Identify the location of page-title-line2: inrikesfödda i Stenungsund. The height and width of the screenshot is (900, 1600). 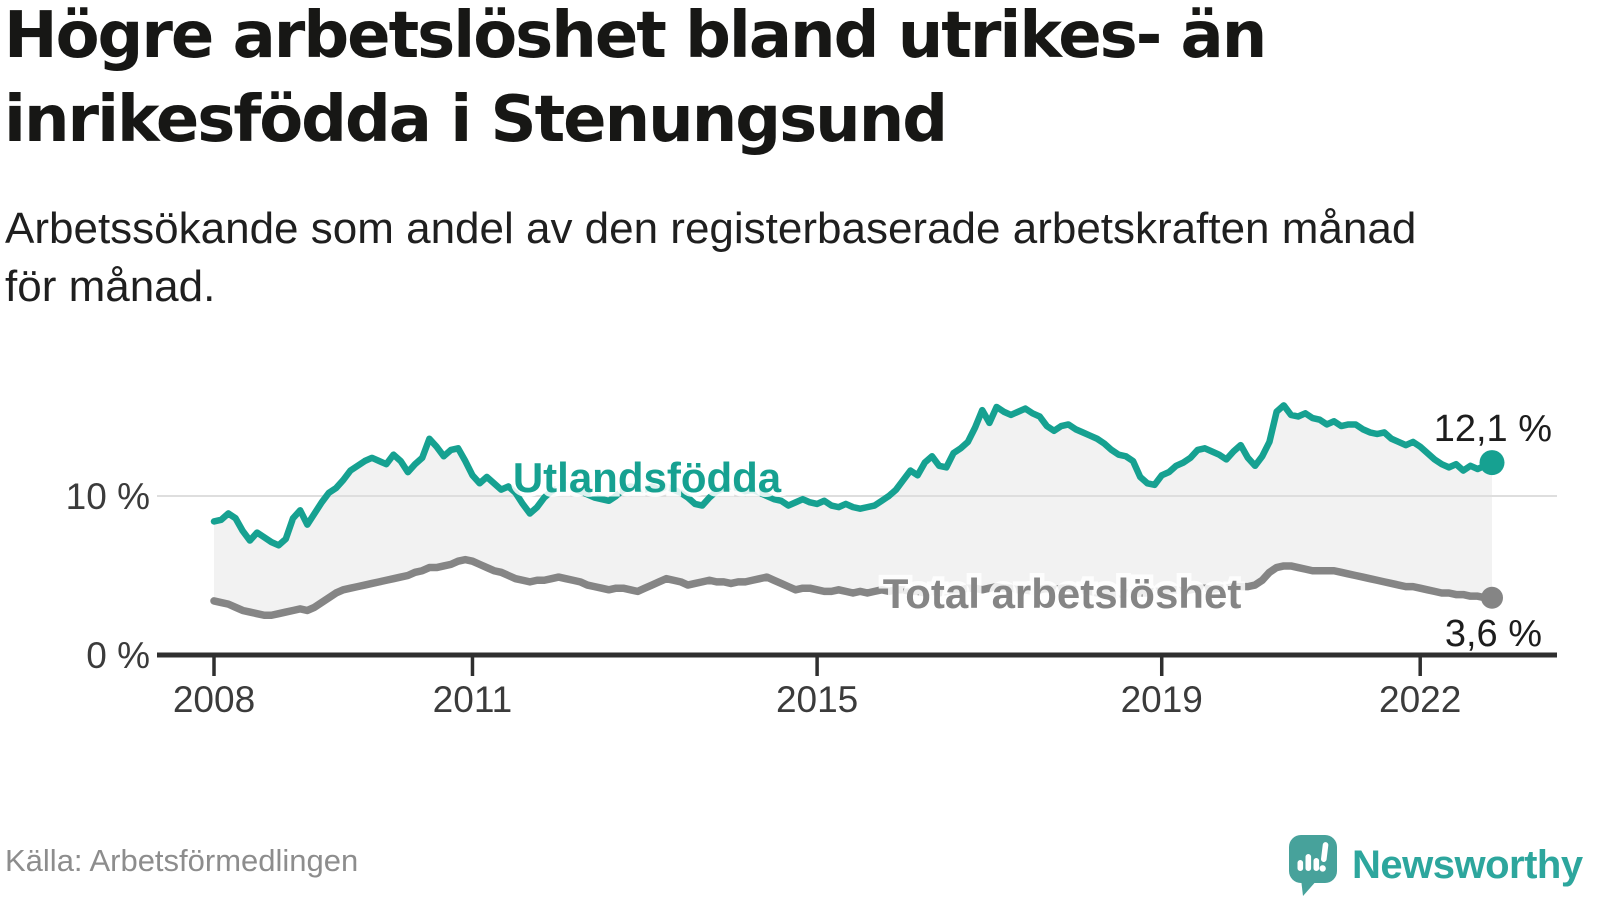
(476, 120).